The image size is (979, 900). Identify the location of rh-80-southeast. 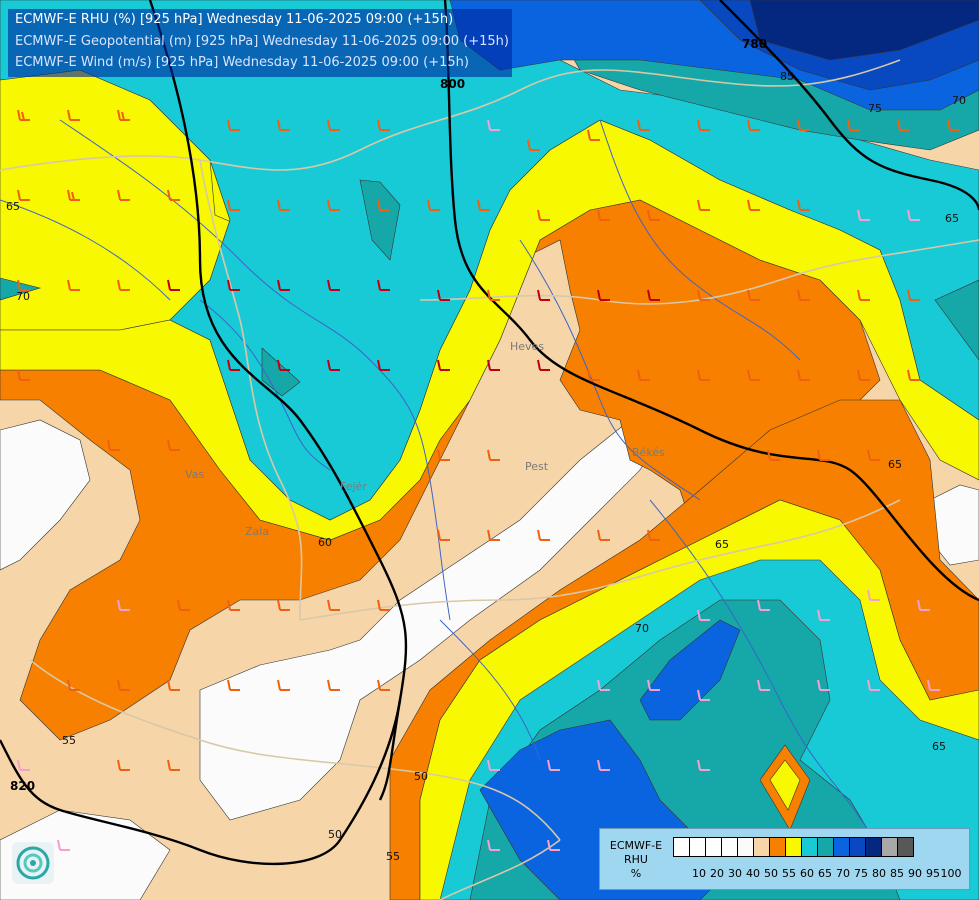
(690, 670).